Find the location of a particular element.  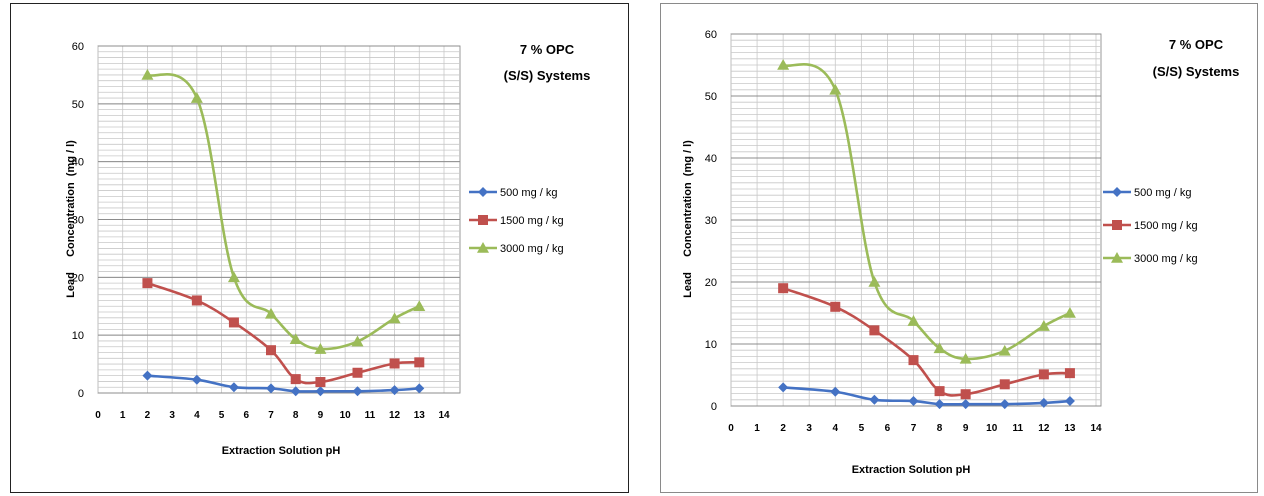

y-tick-label: 30 is located at coordinates (711, 221).